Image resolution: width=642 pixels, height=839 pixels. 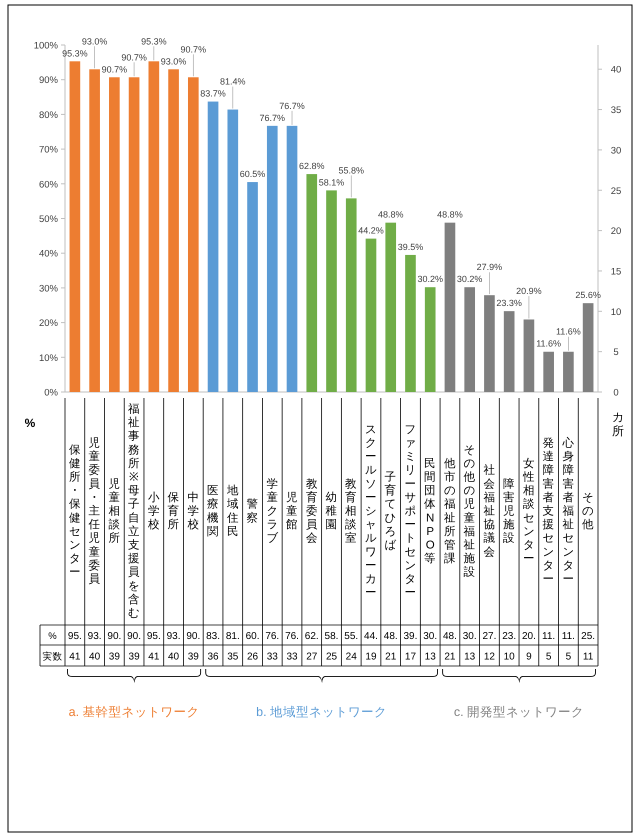 What do you see at coordinates (430, 511) in the screenshot?
I see `x-tick-label: 民間団体NPO等` at bounding box center [430, 511].